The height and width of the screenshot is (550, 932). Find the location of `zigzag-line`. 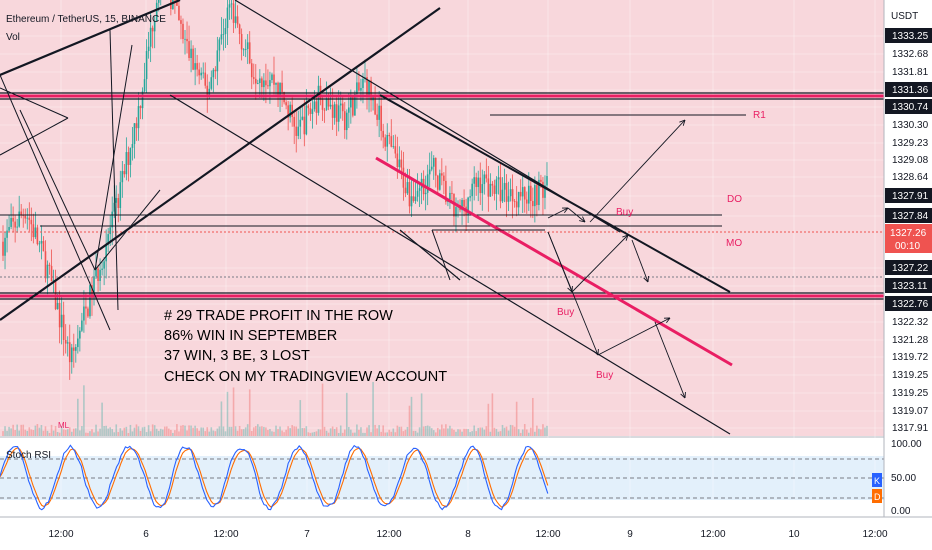

zigzag-line is located at coordinates (55, 202).